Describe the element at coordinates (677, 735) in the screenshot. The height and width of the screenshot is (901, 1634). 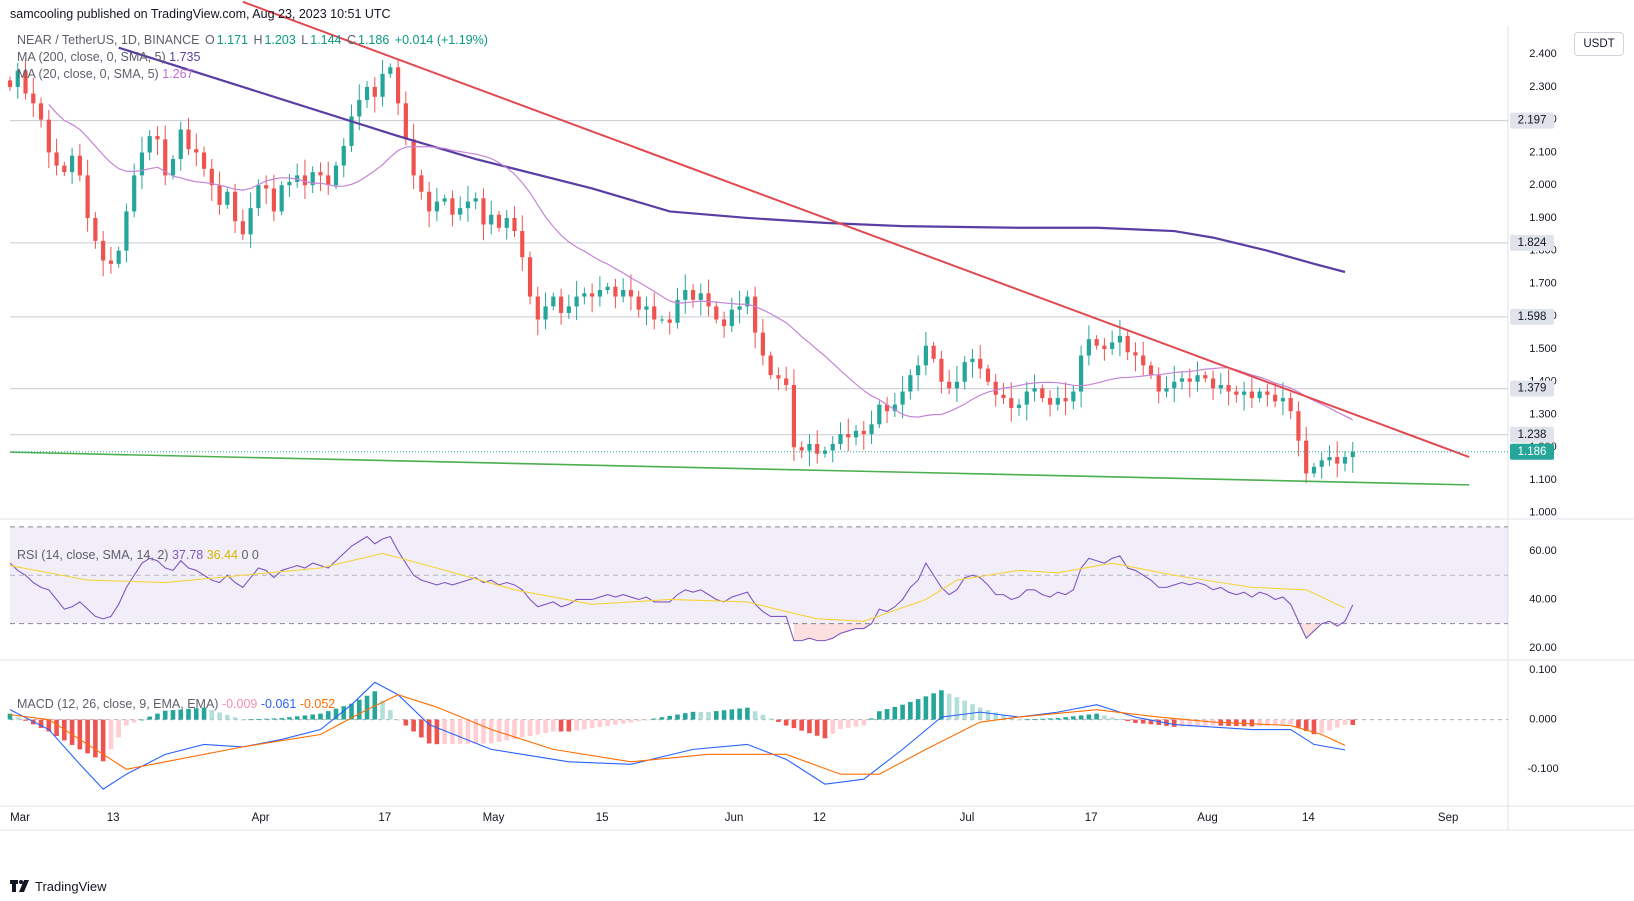
I see `macd-line` at that location.